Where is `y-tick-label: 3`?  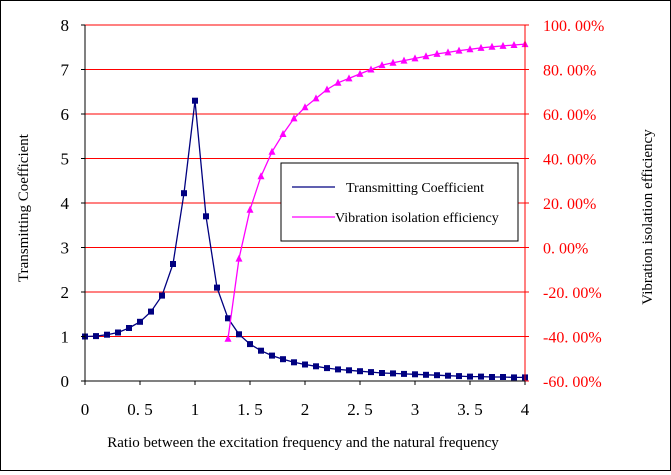 y-tick-label: 3 is located at coordinates (65, 248).